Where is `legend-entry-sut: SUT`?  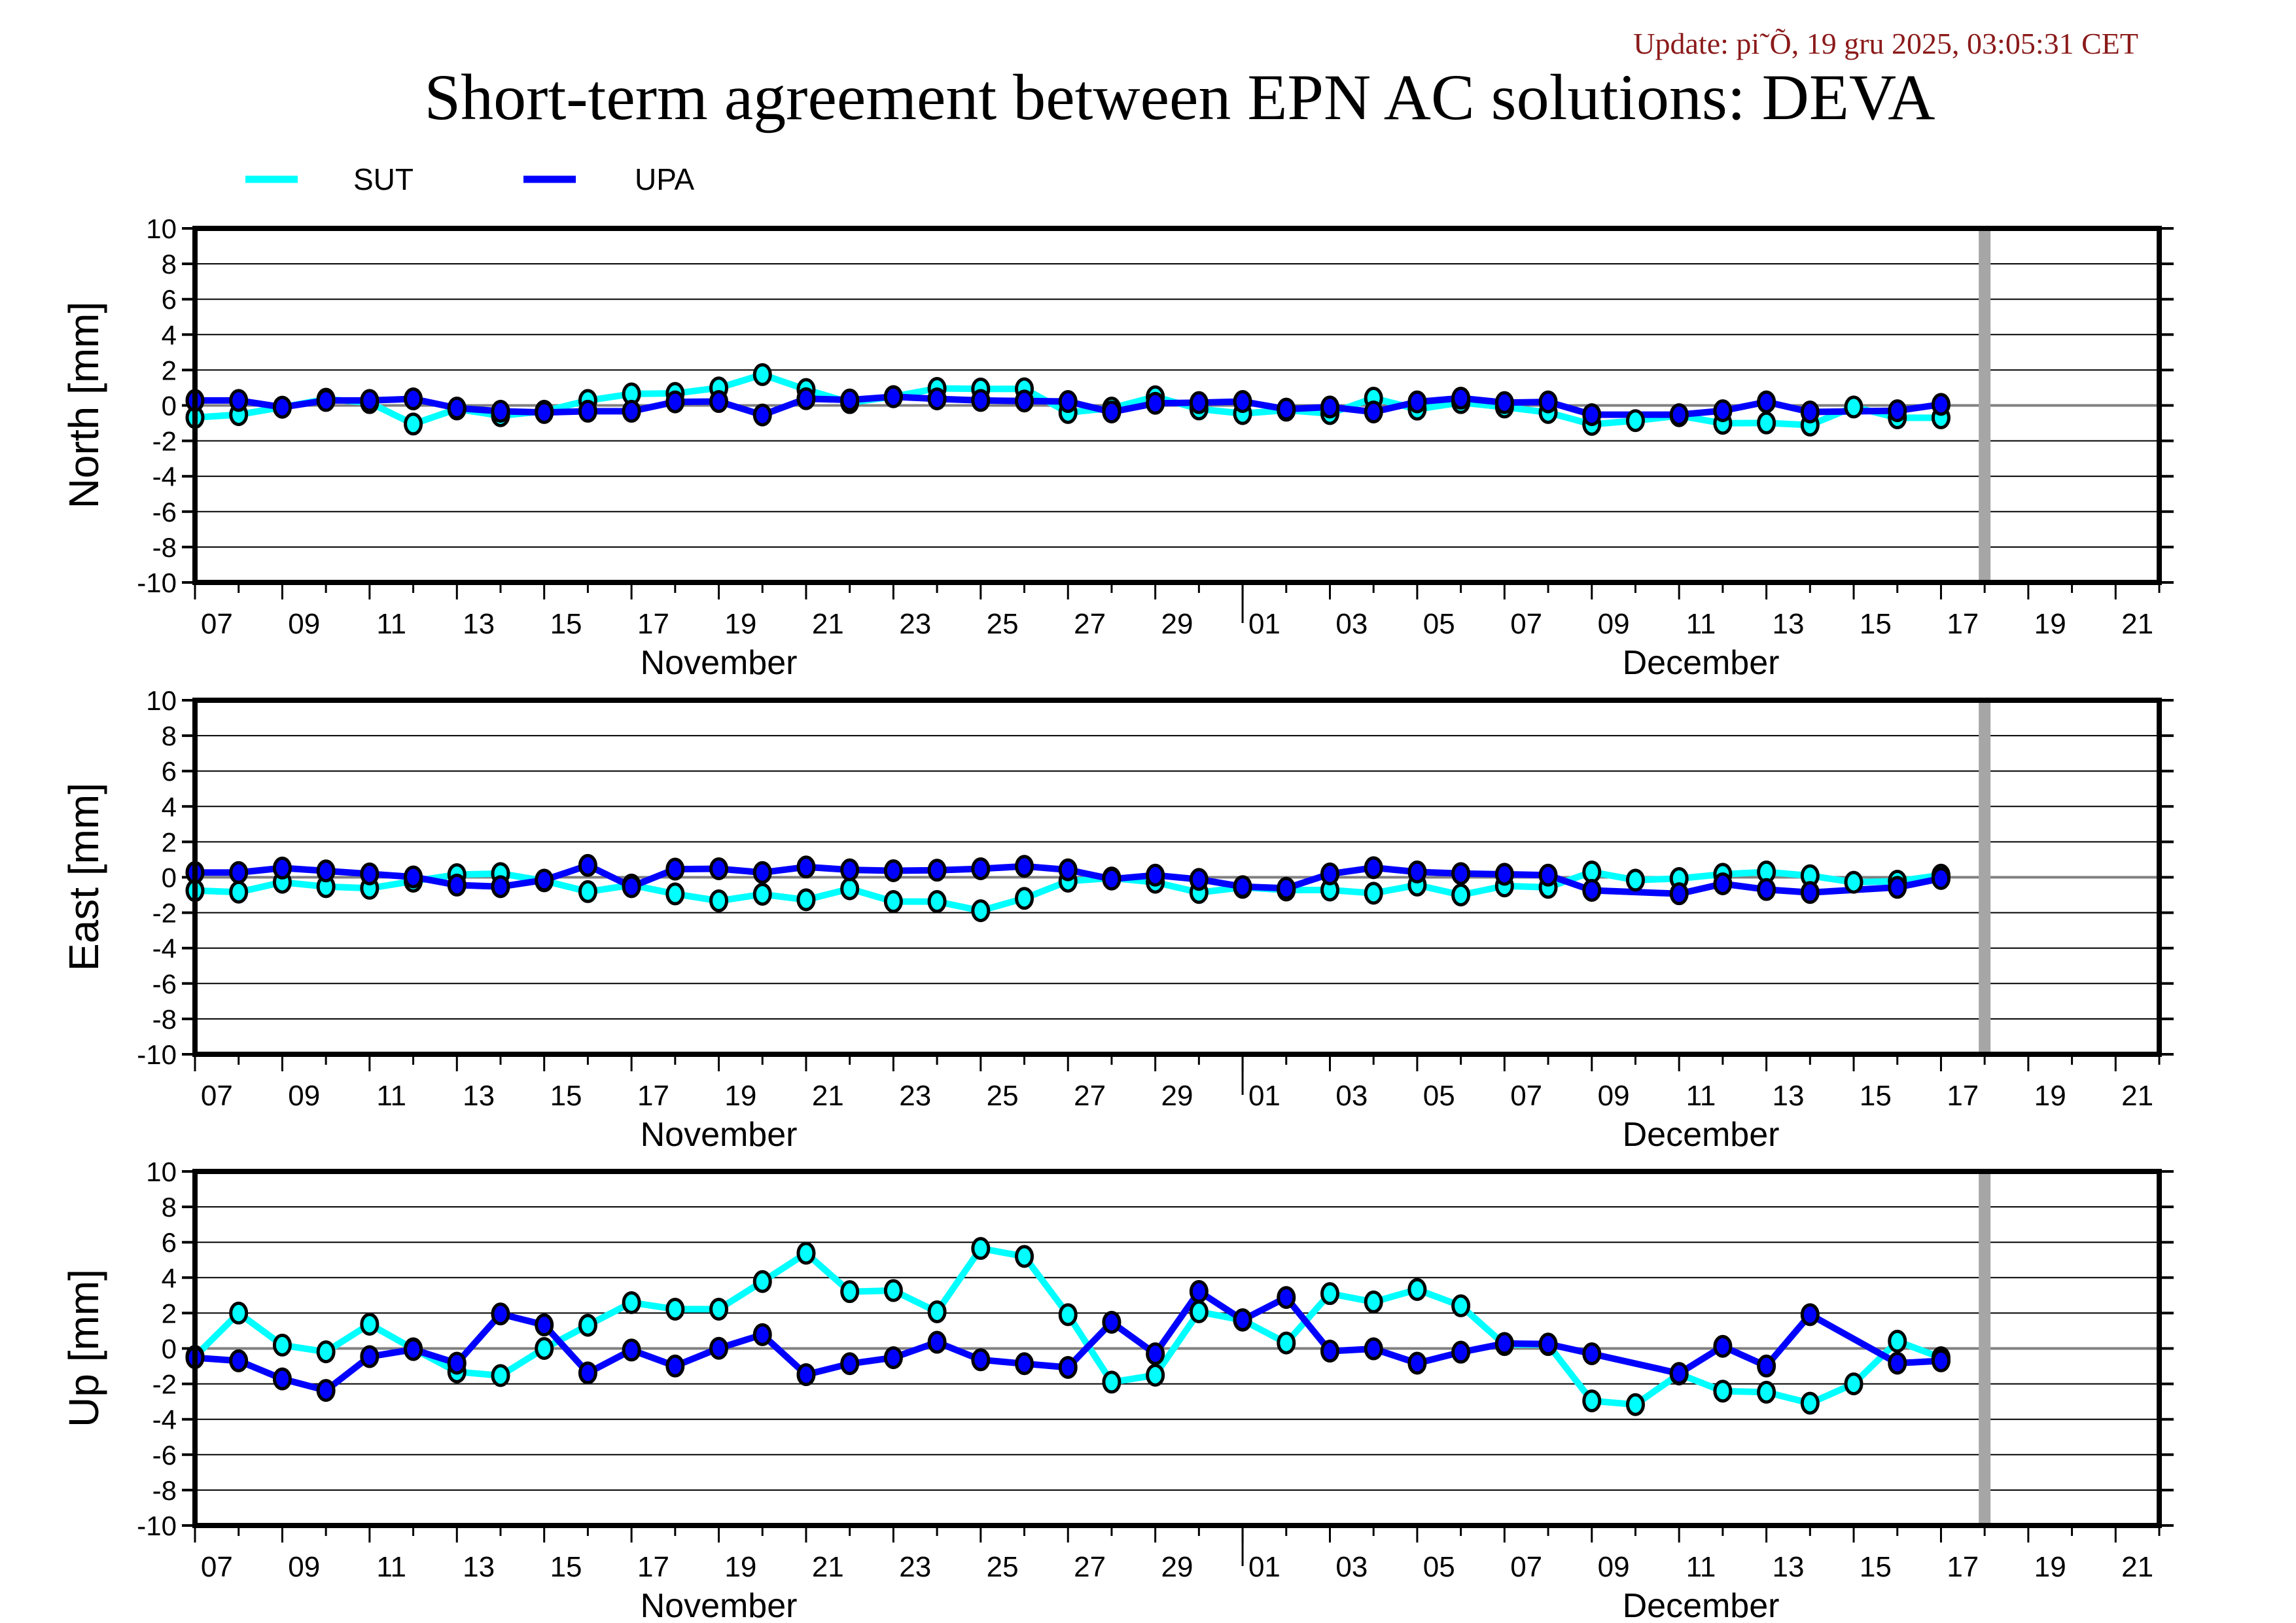 legend-entry-sut: SUT is located at coordinates (329, 179).